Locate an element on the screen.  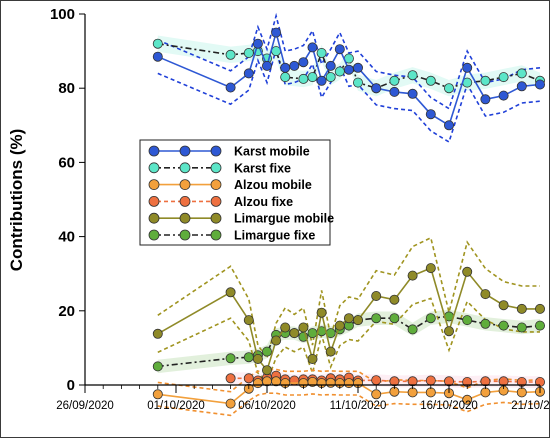
y-tick-label: 40 is located at coordinates (66, 237).